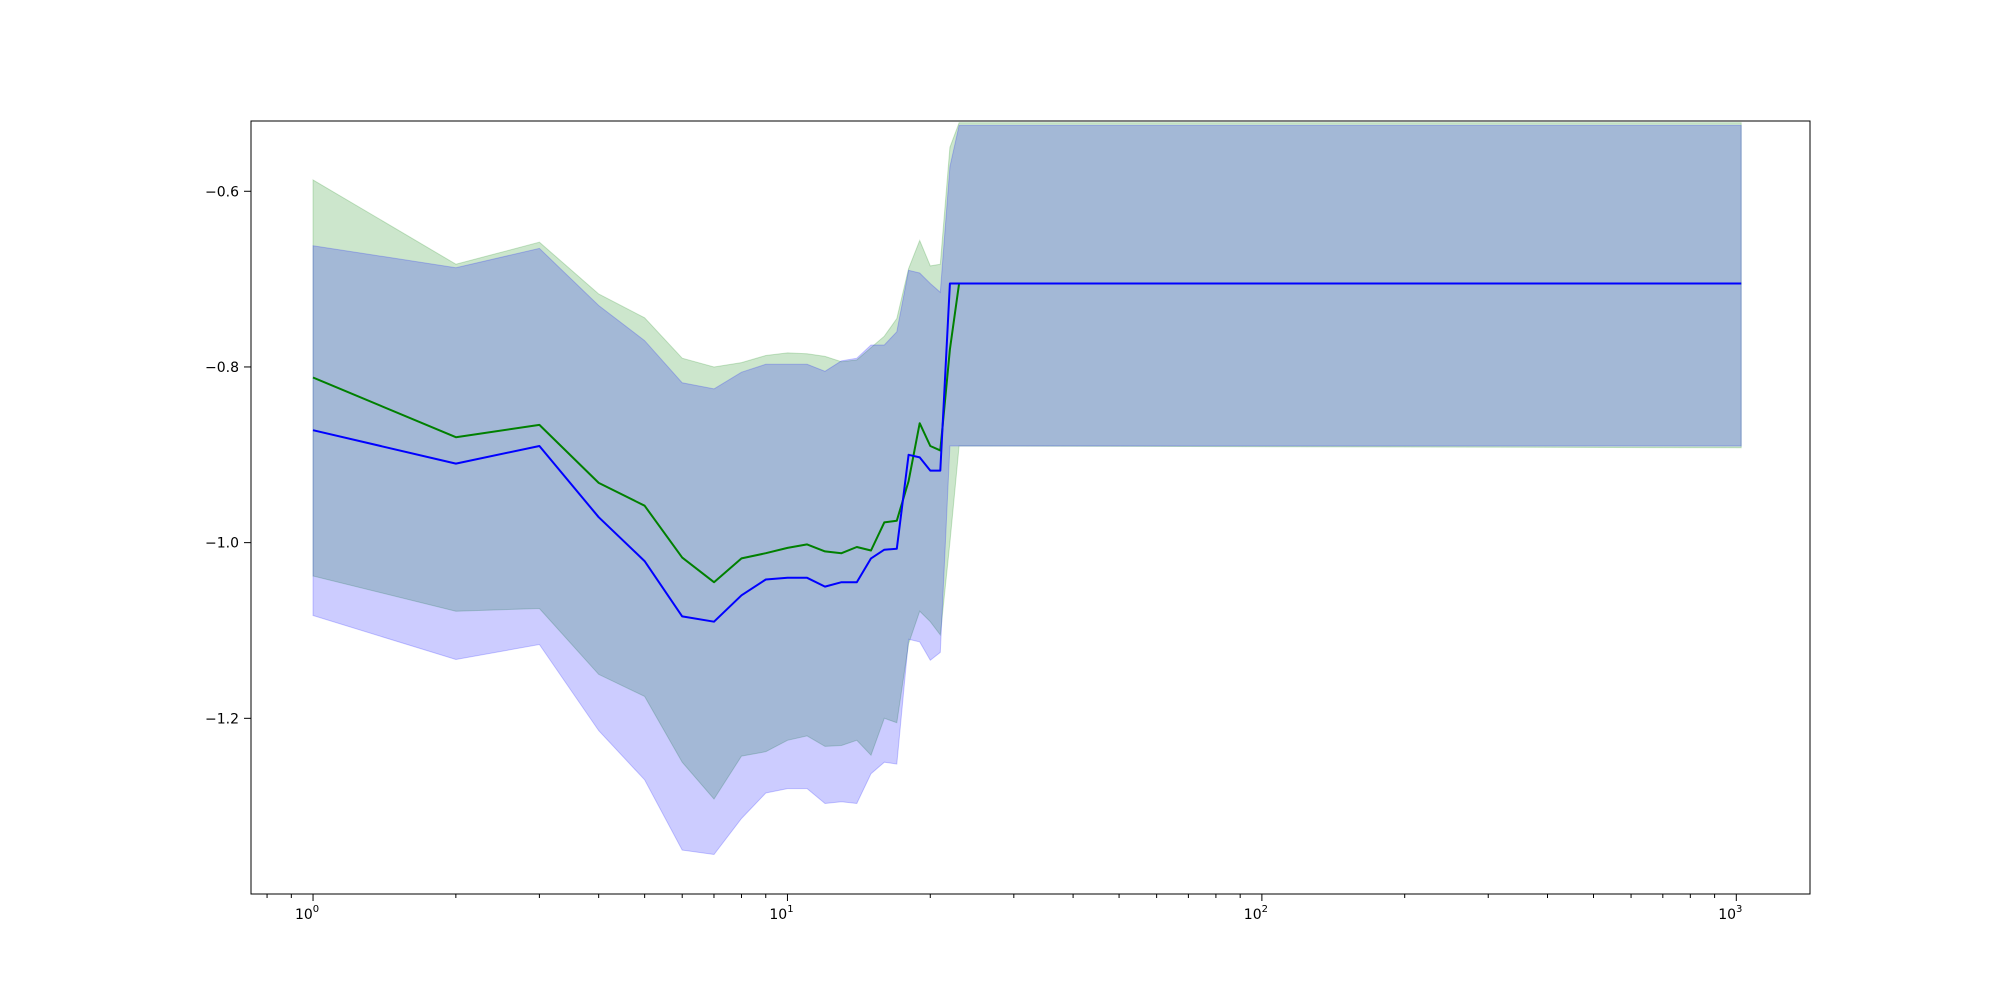 This screenshot has width=2000, height=1005. Describe the element at coordinates (307, 913) in the screenshot. I see `x-tick-label: 10⁰` at that location.